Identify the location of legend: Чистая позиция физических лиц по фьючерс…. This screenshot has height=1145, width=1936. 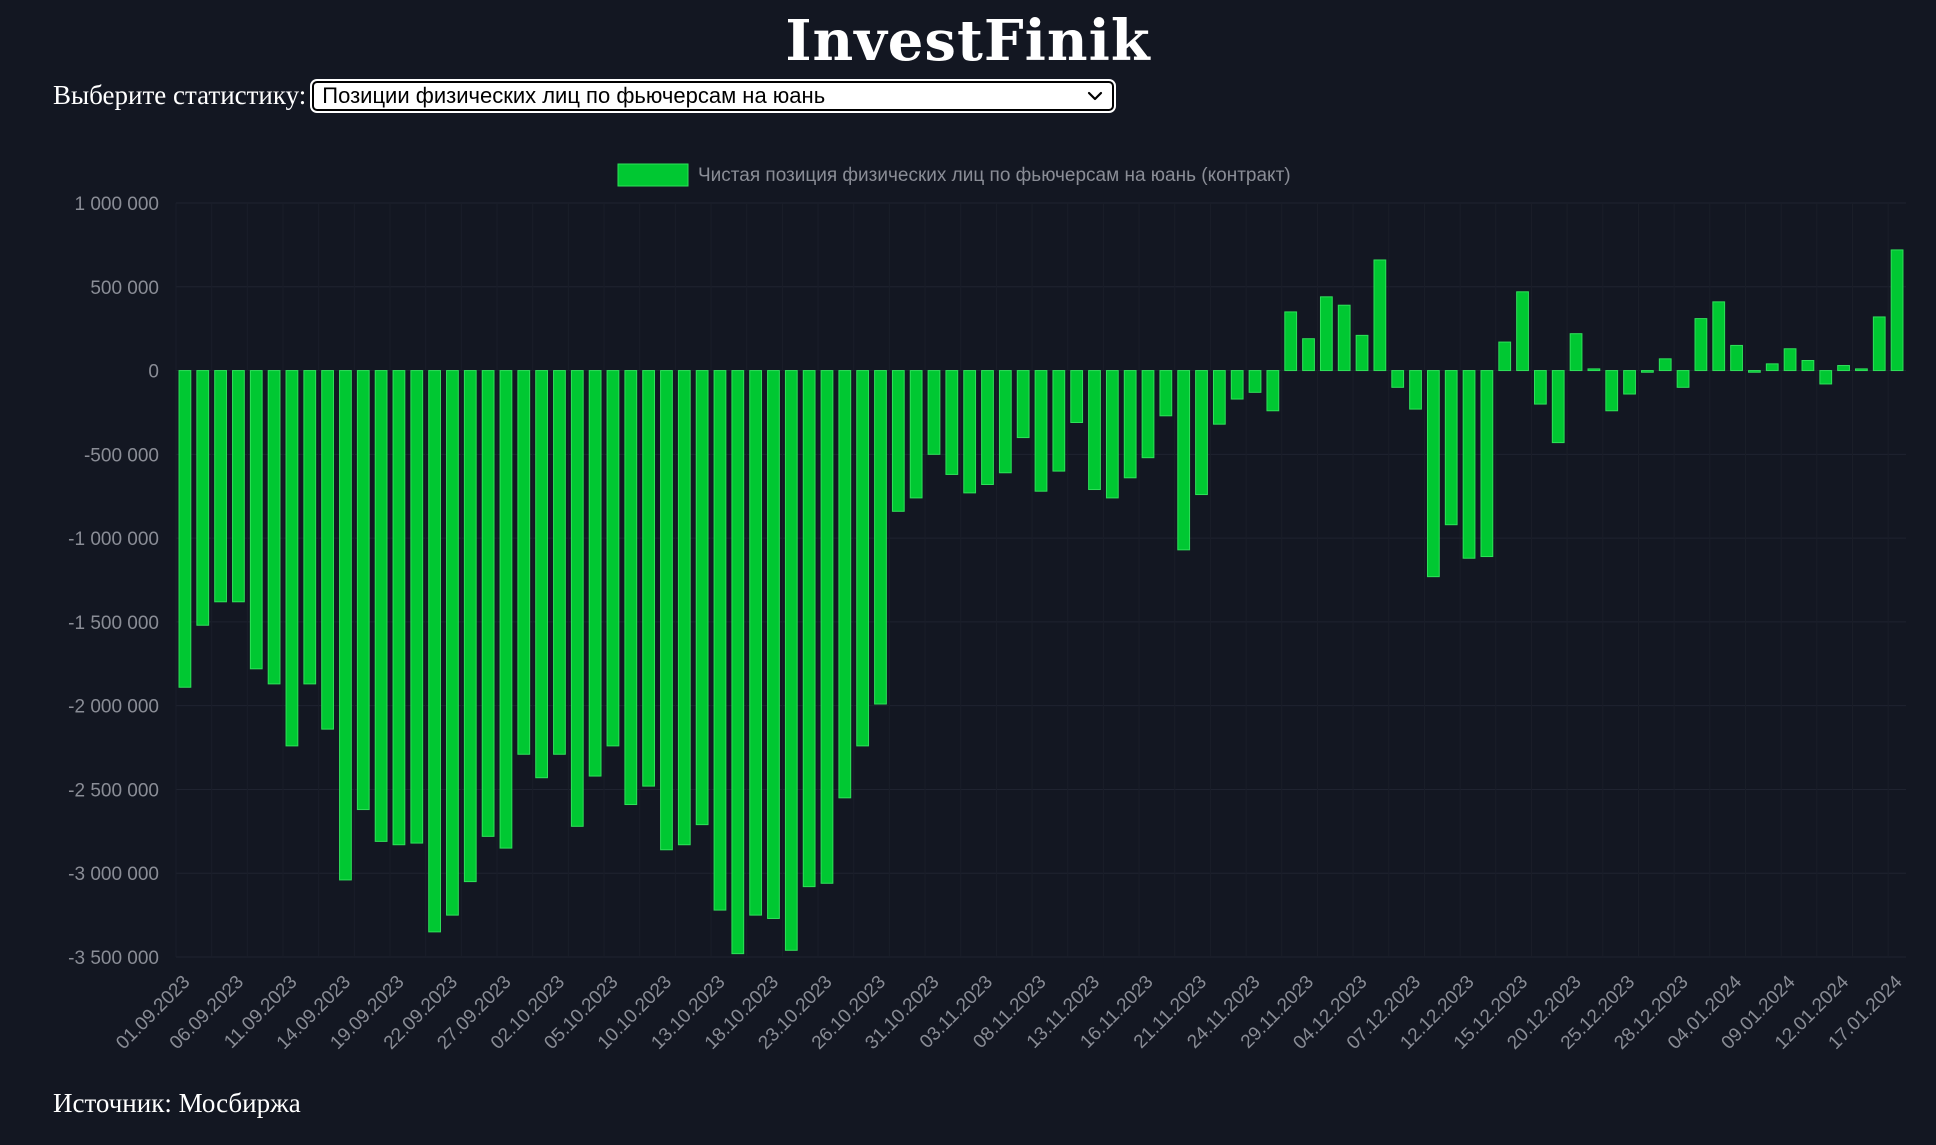
(954, 175).